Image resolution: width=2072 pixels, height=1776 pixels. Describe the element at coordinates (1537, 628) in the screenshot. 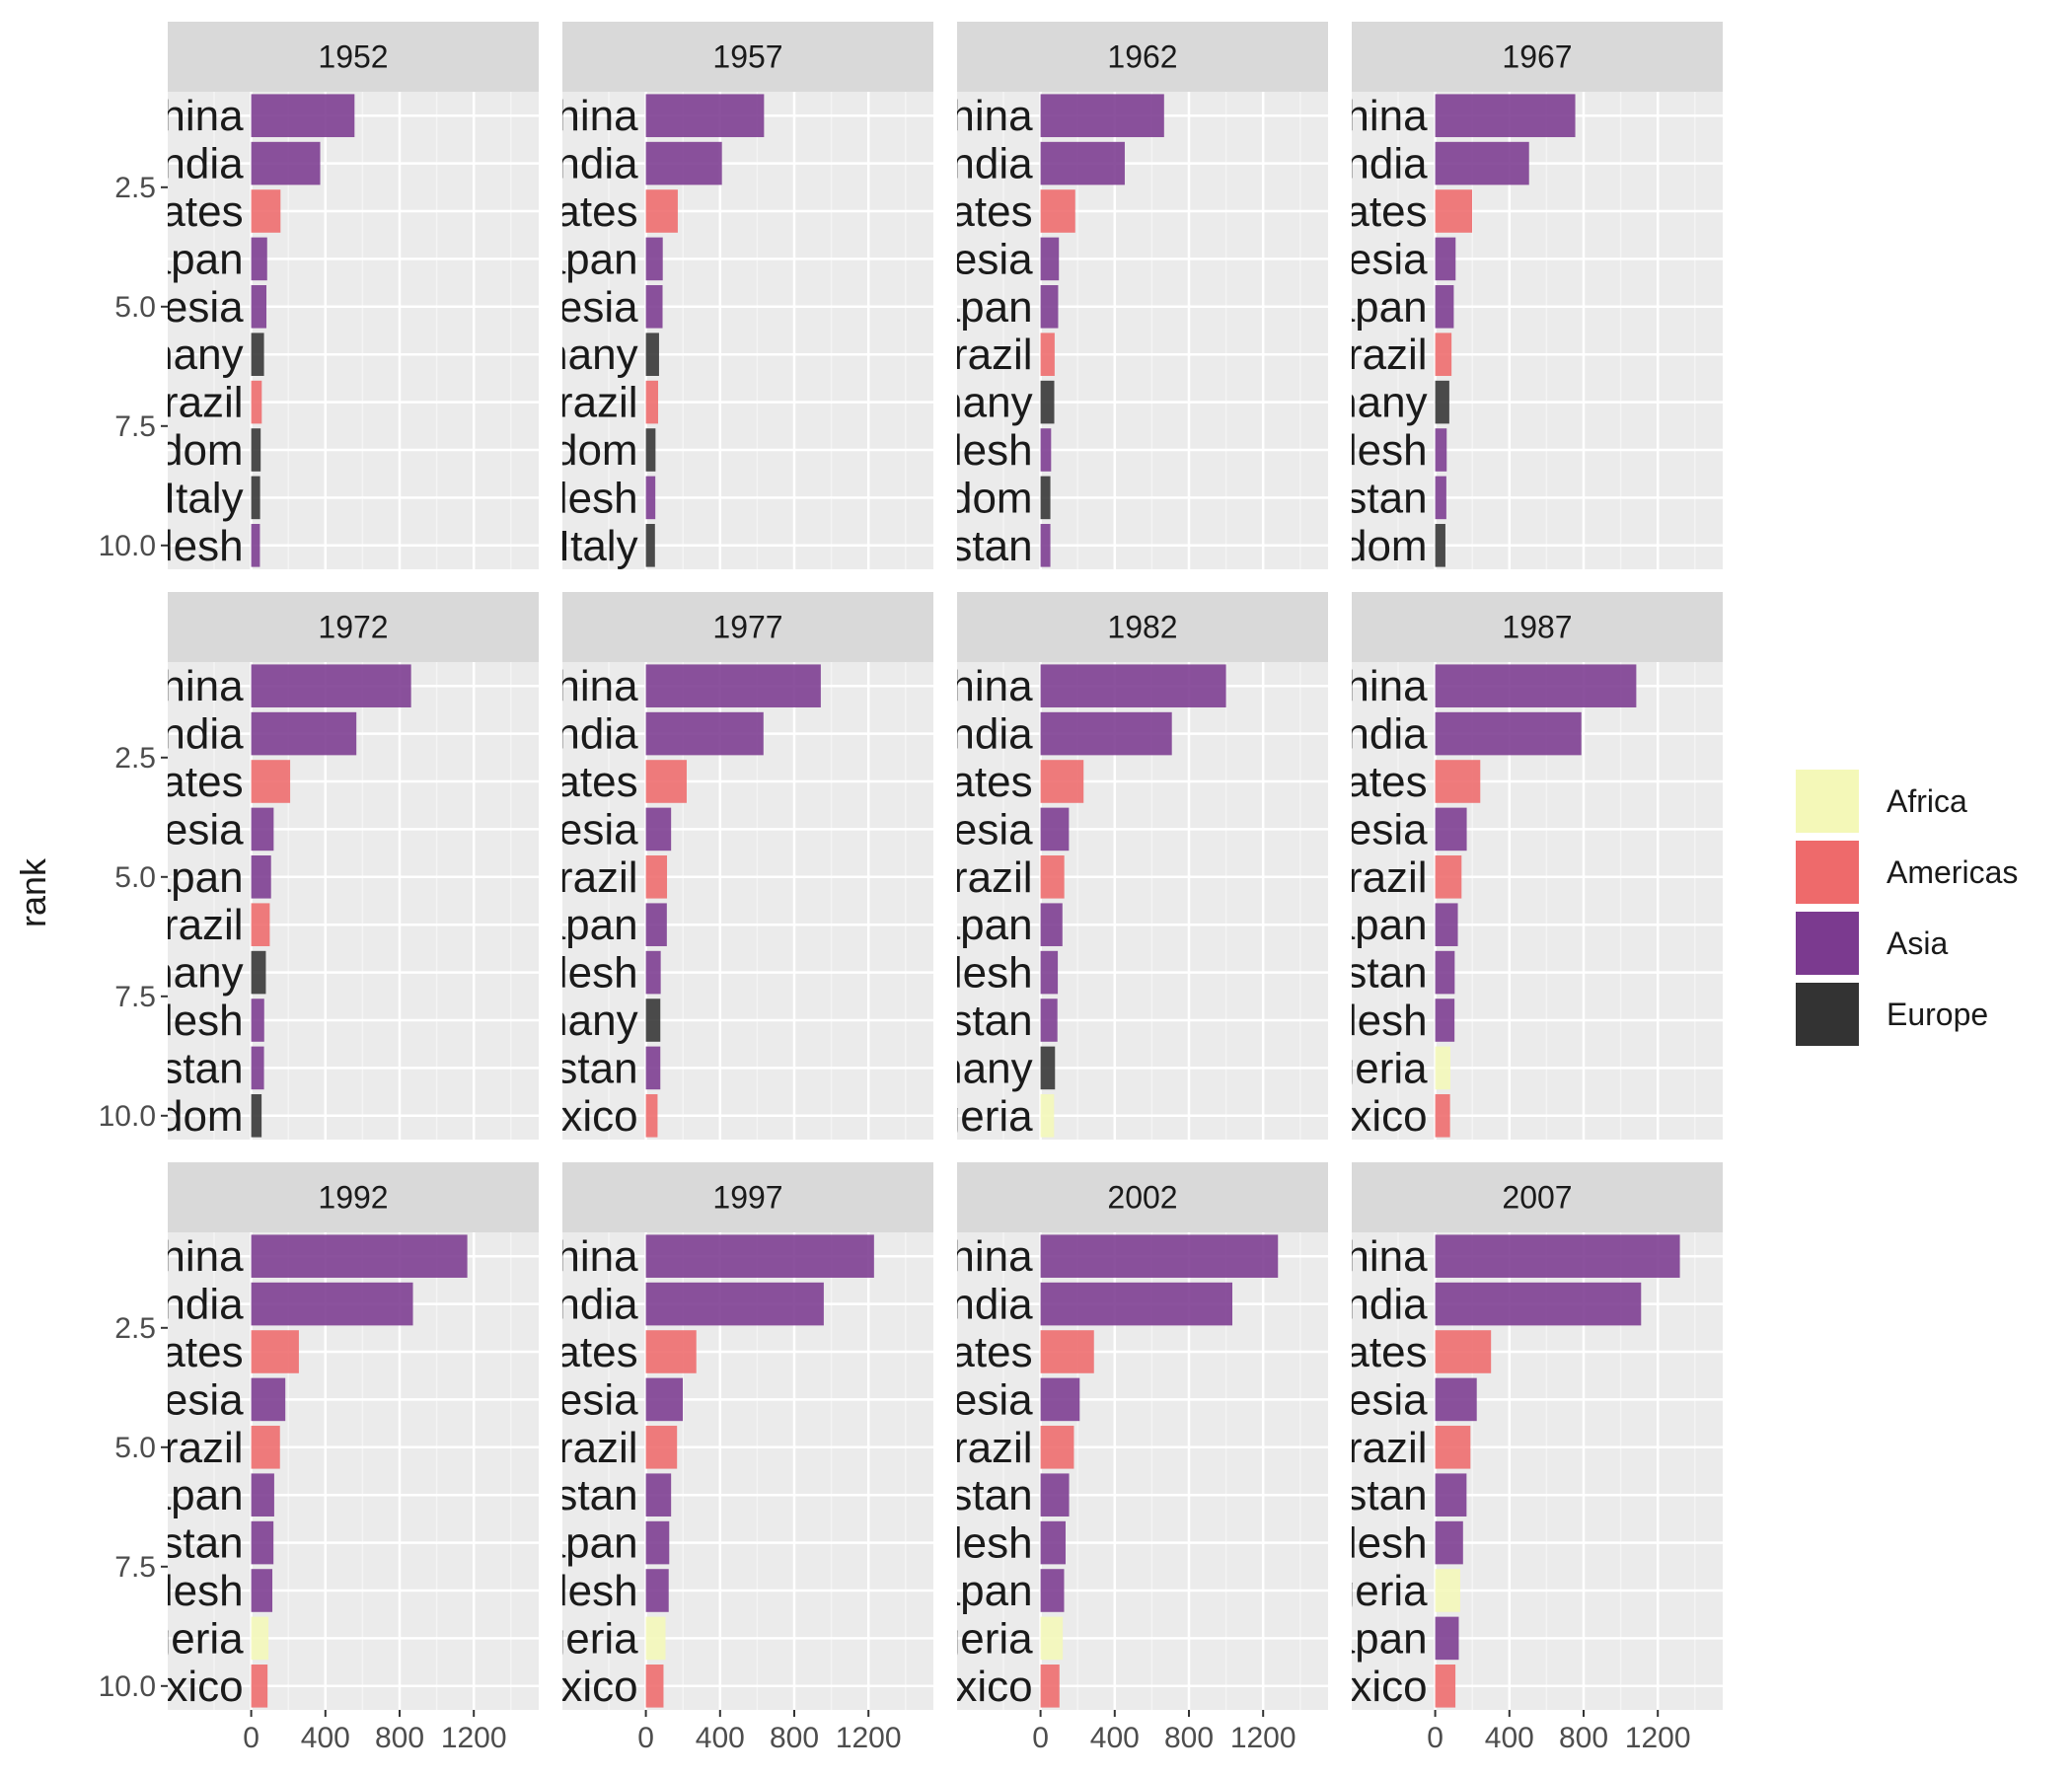

I see `facet-strip-label: 1987` at that location.